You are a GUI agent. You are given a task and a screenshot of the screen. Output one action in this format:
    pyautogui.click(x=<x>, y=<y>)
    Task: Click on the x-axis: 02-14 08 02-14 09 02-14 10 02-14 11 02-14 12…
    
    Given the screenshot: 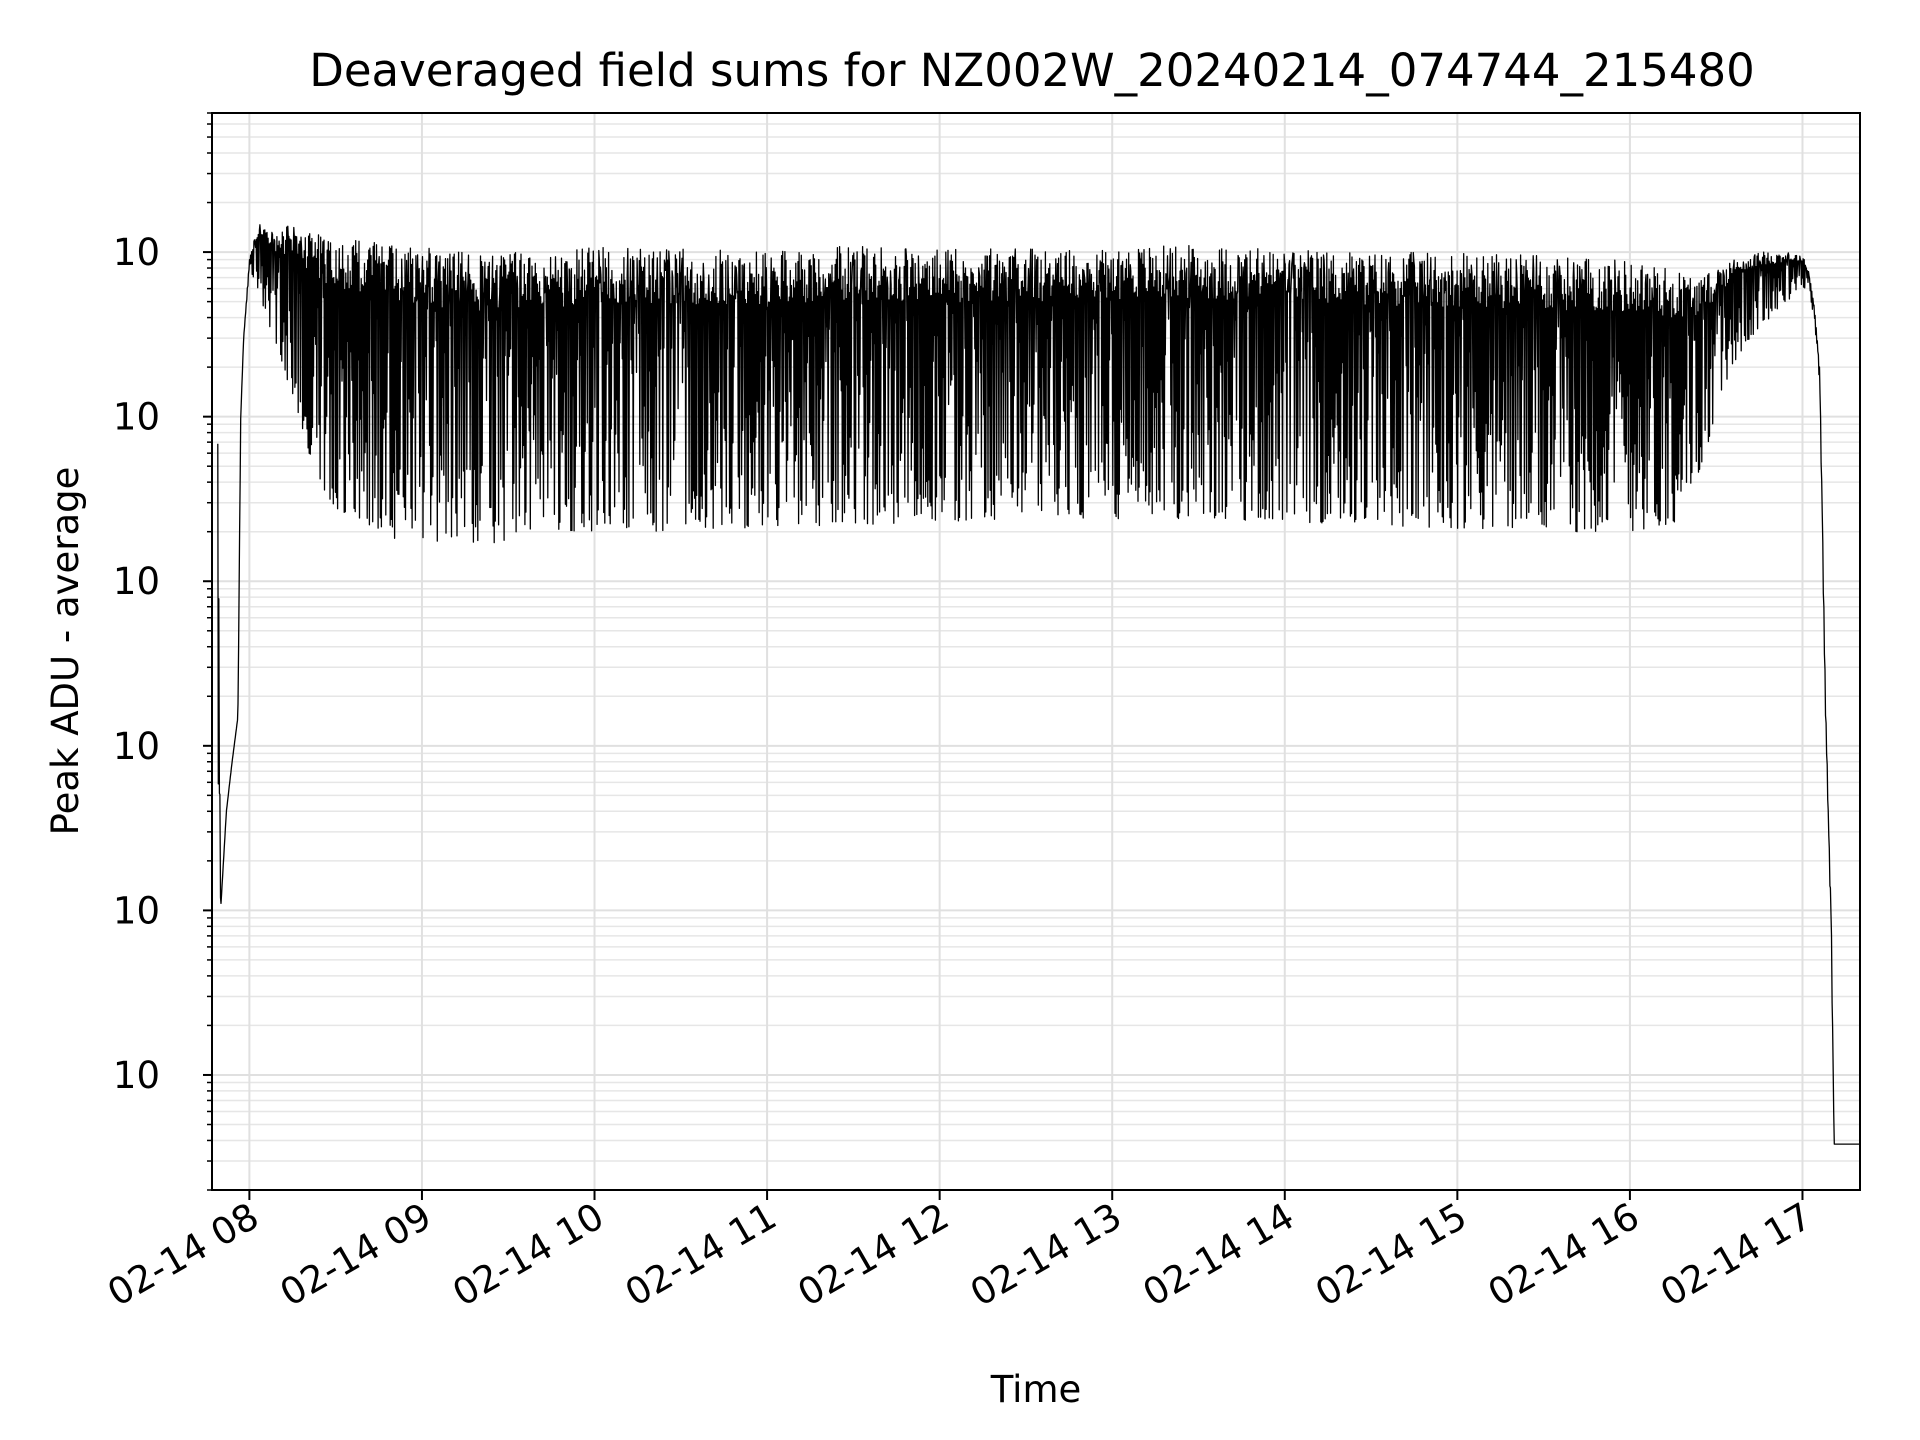 What is the action you would take?
    pyautogui.click(x=959, y=1252)
    